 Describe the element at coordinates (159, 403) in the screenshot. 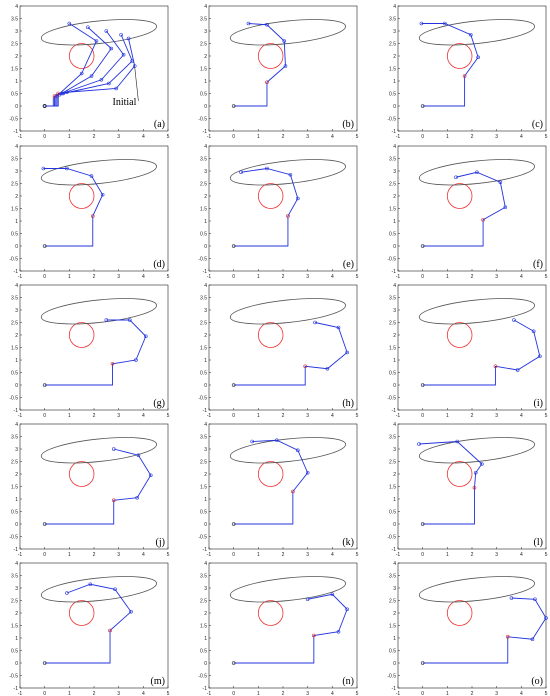

I see `panel-label: (g)` at that location.